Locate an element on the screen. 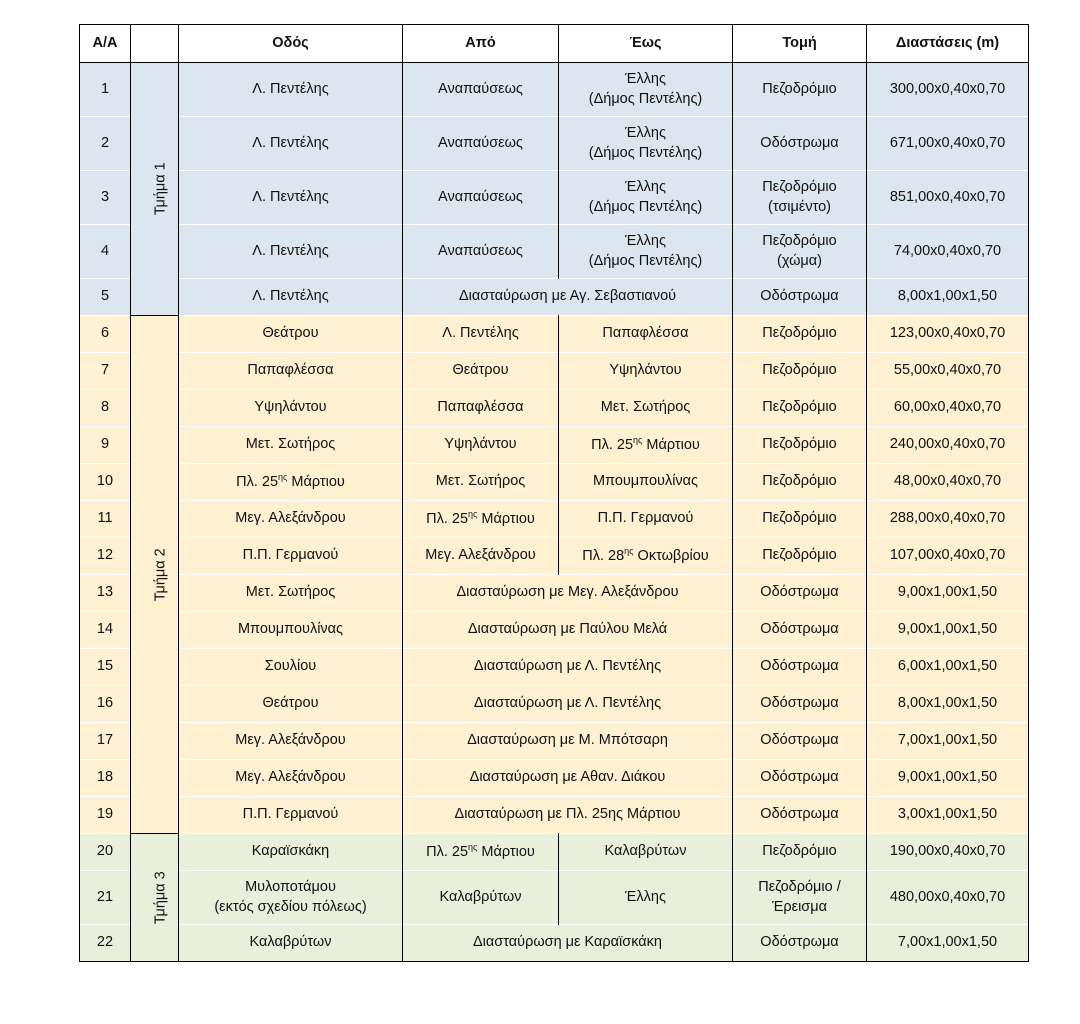 This screenshot has width=1080, height=1024. dimensions-cell: 74,00x0,40x0,70 is located at coordinates (947, 251).